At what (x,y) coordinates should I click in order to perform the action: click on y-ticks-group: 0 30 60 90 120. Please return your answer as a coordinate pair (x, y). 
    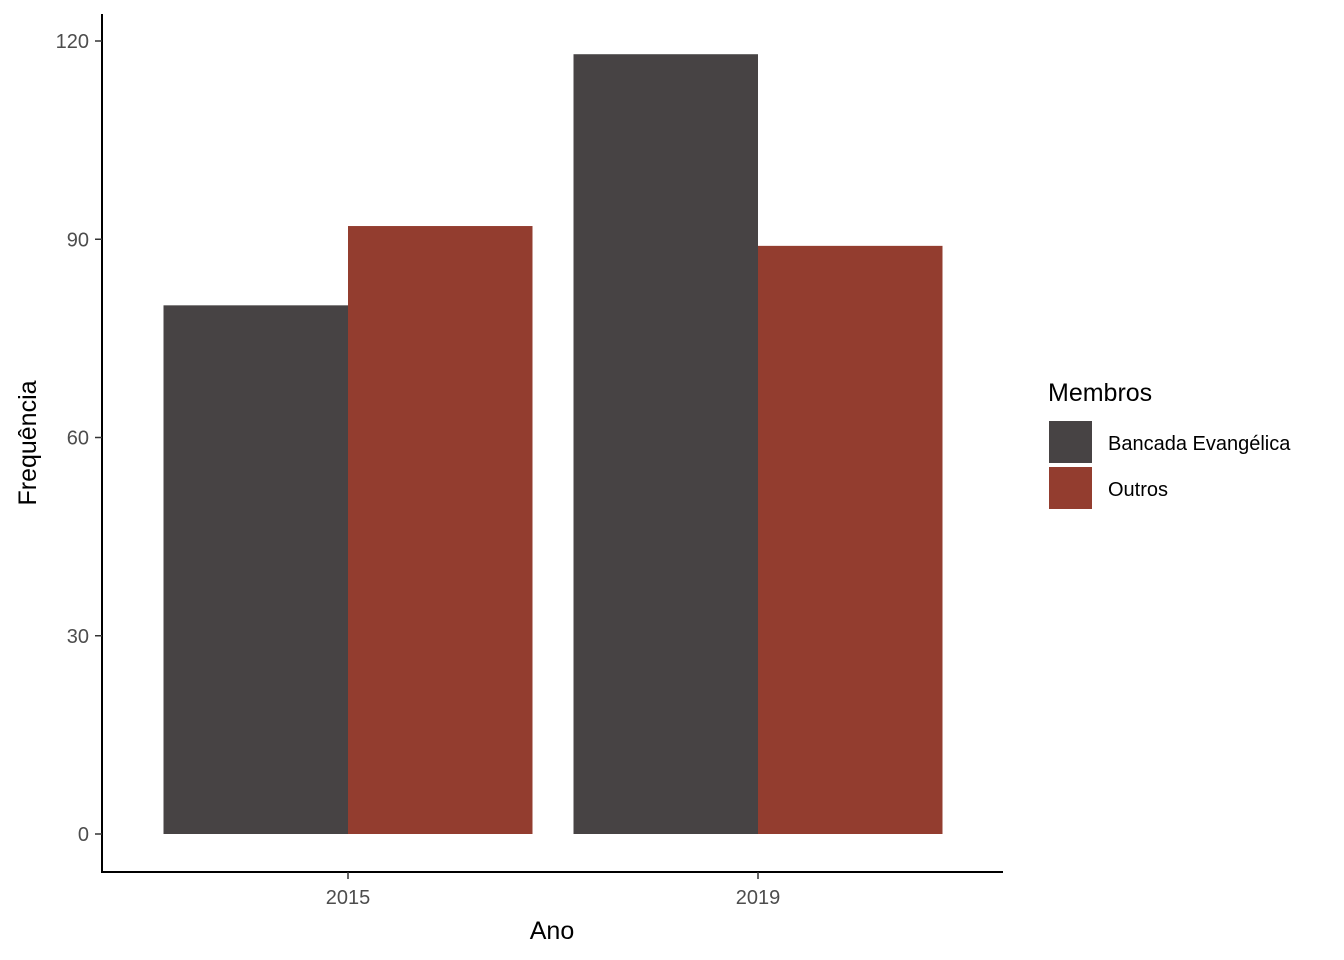
    Looking at the image, I should click on (79, 438).